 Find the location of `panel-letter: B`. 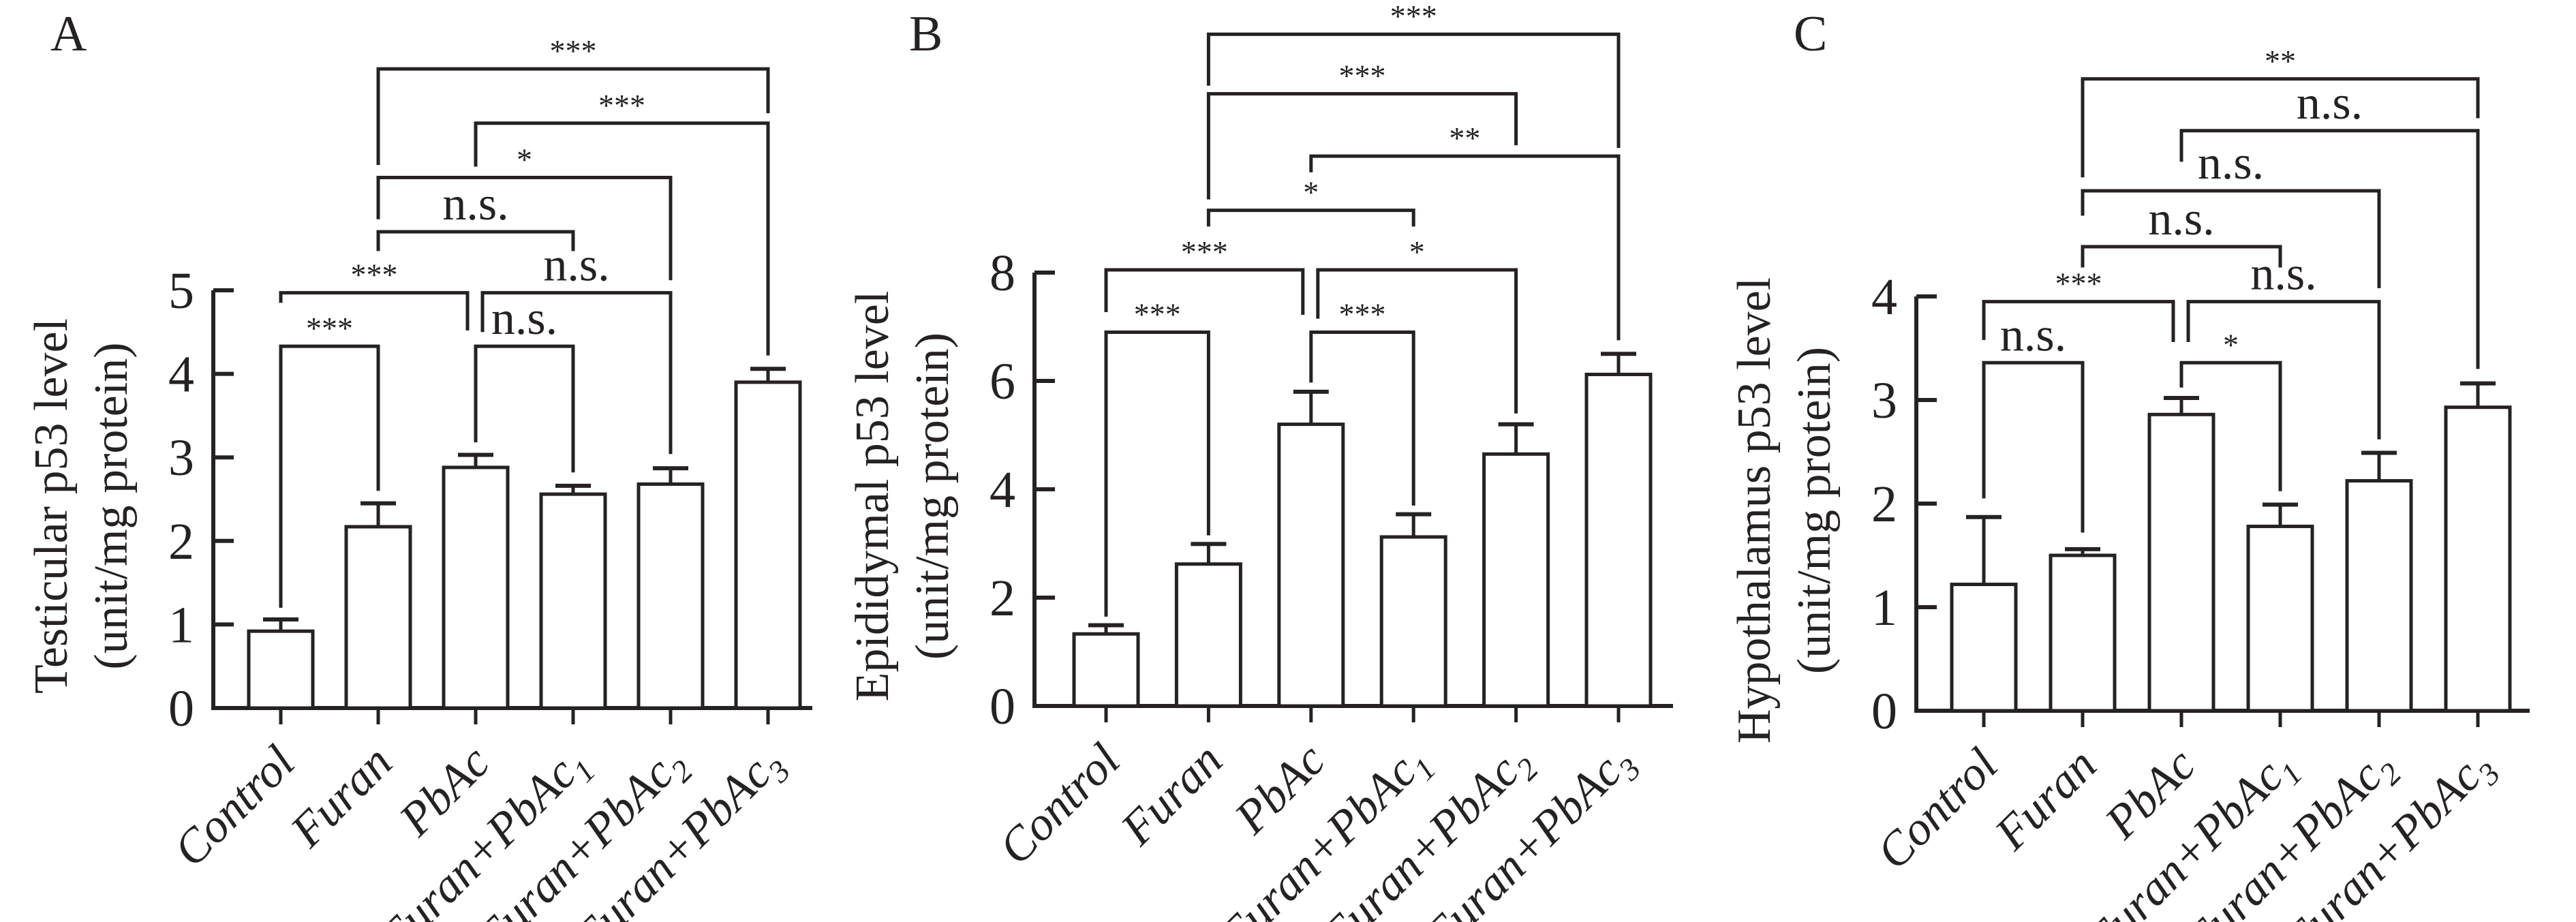

panel-letter: B is located at coordinates (925, 34).